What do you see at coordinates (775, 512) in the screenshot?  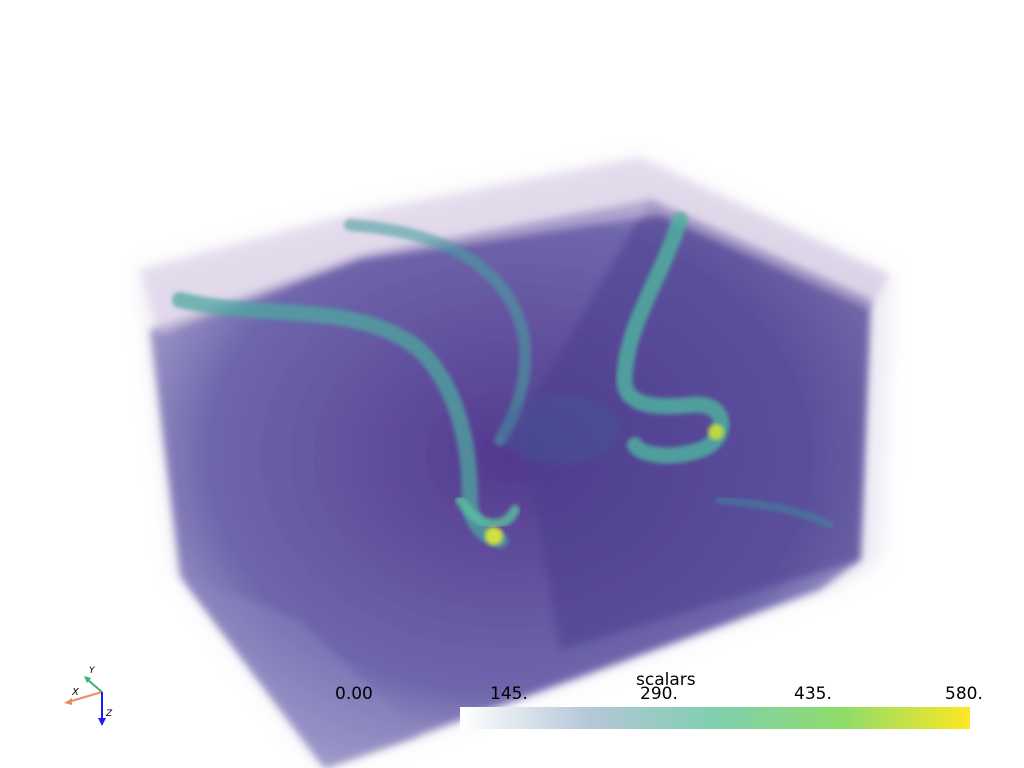 I see `structure-right-streak` at bounding box center [775, 512].